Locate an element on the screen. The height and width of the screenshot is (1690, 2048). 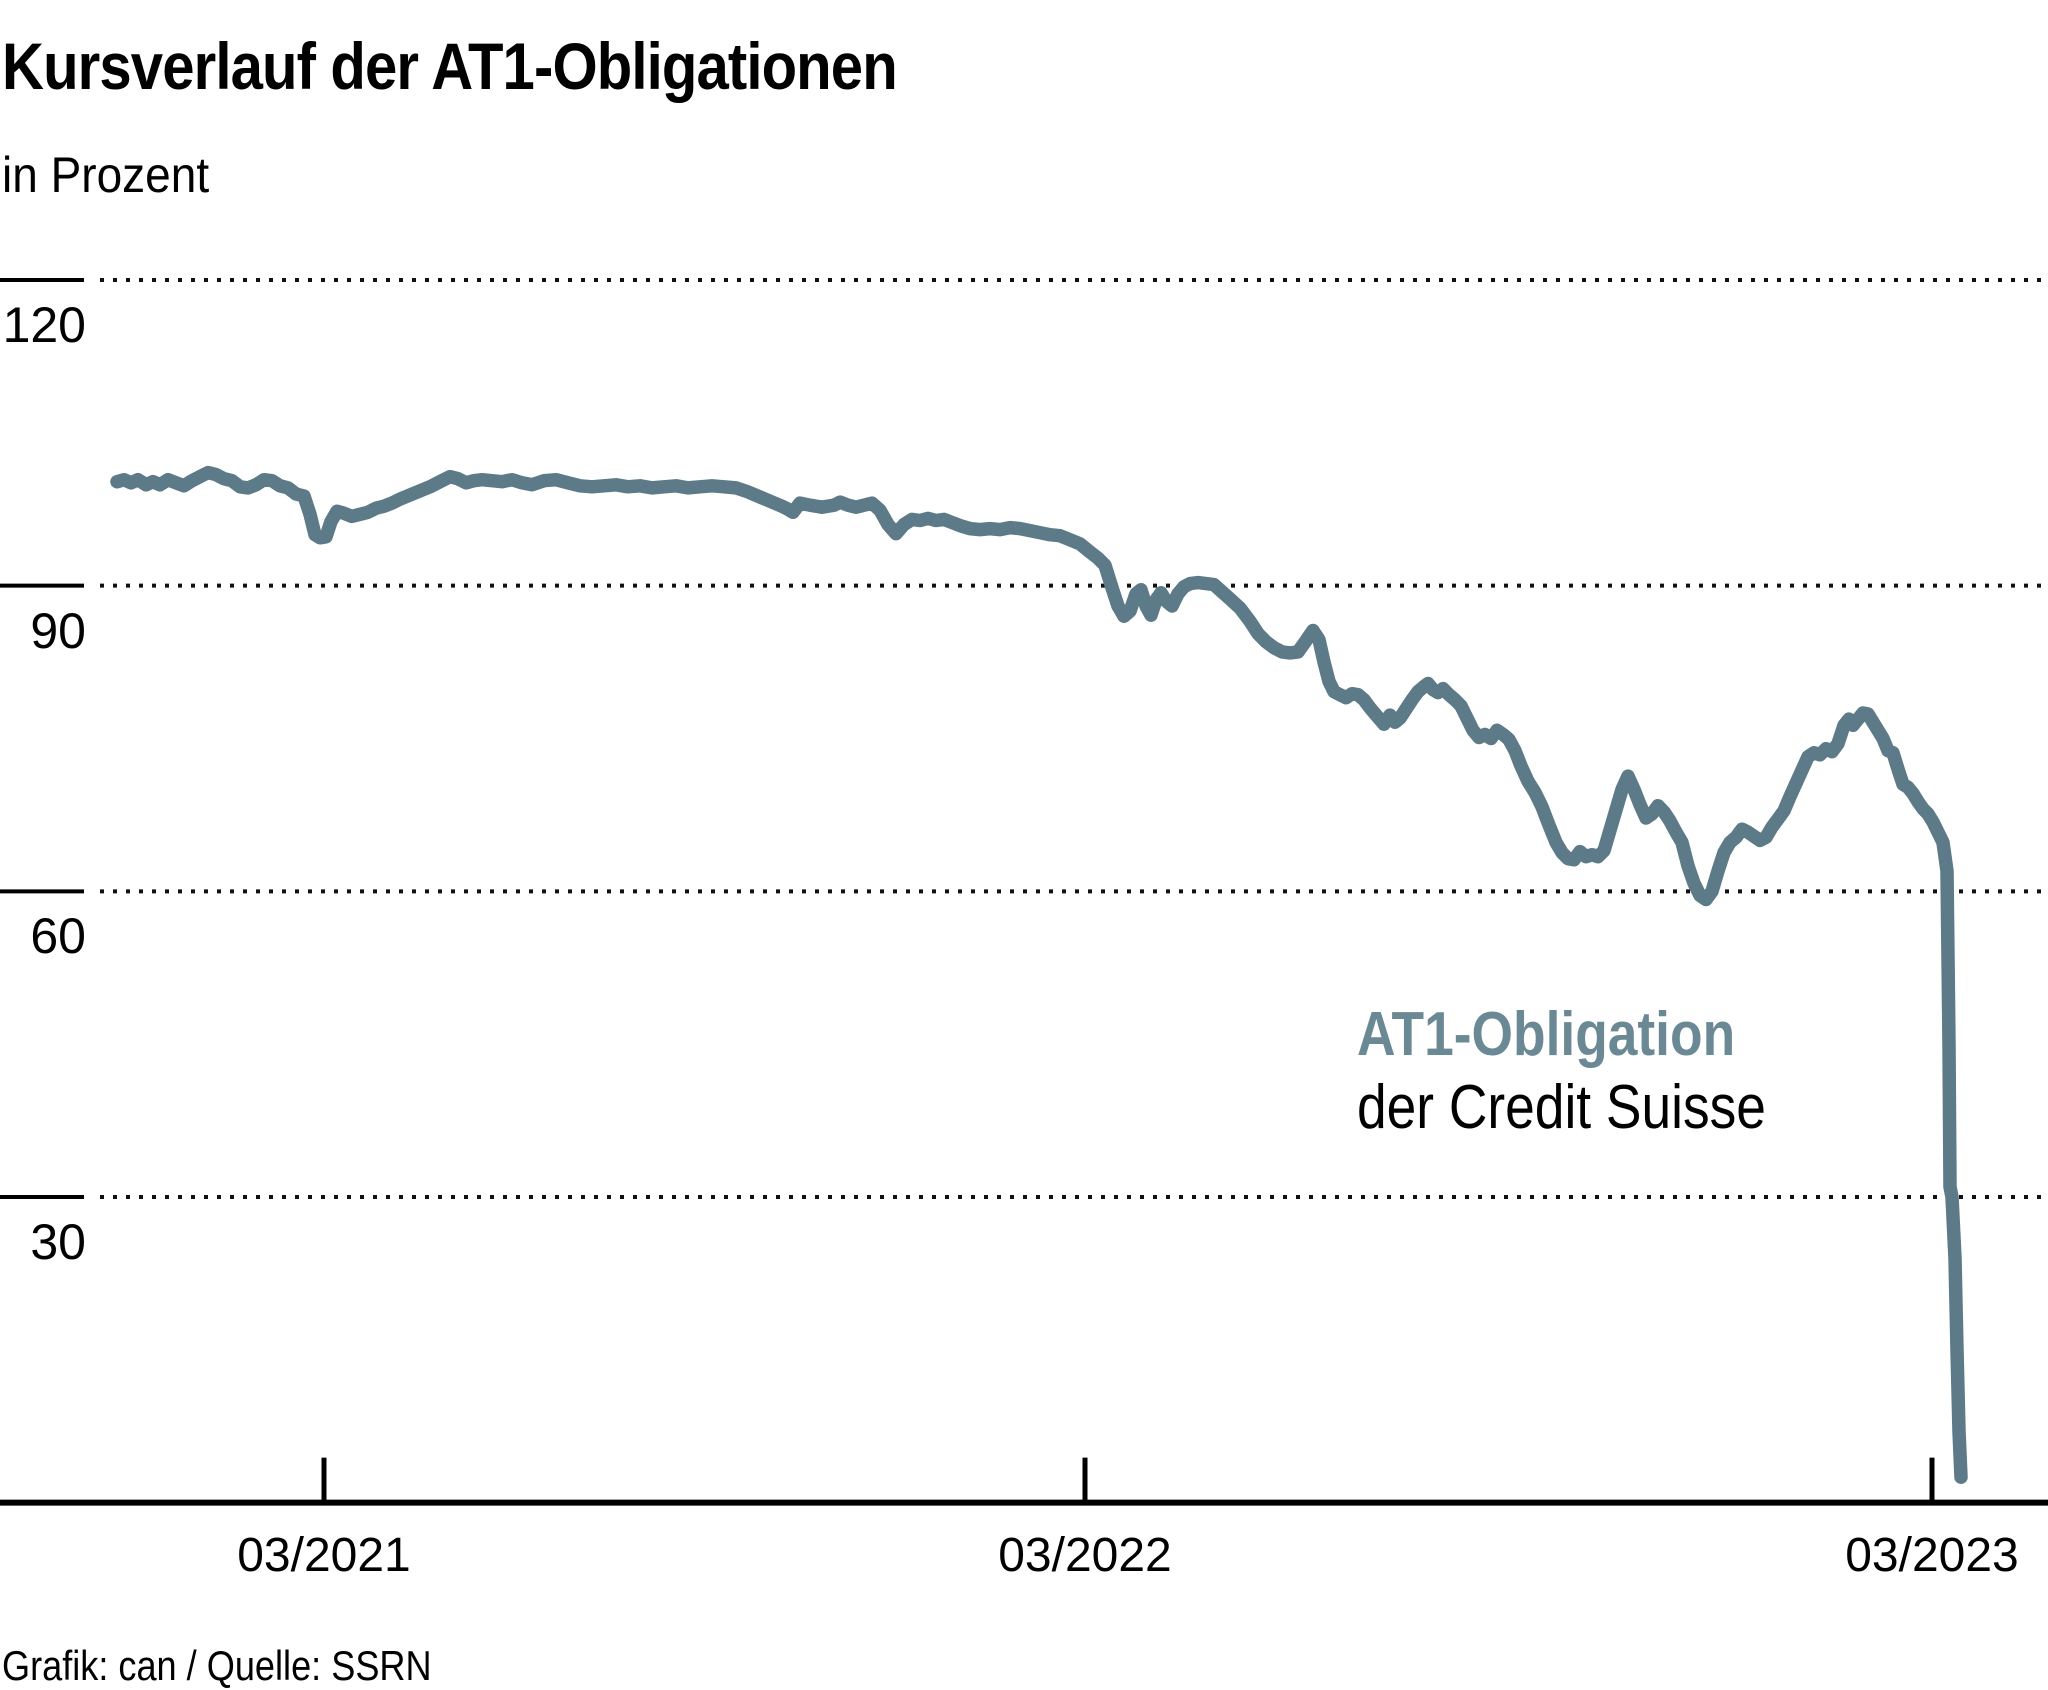
chart-subtitle: in Prozent is located at coordinates (106, 175).